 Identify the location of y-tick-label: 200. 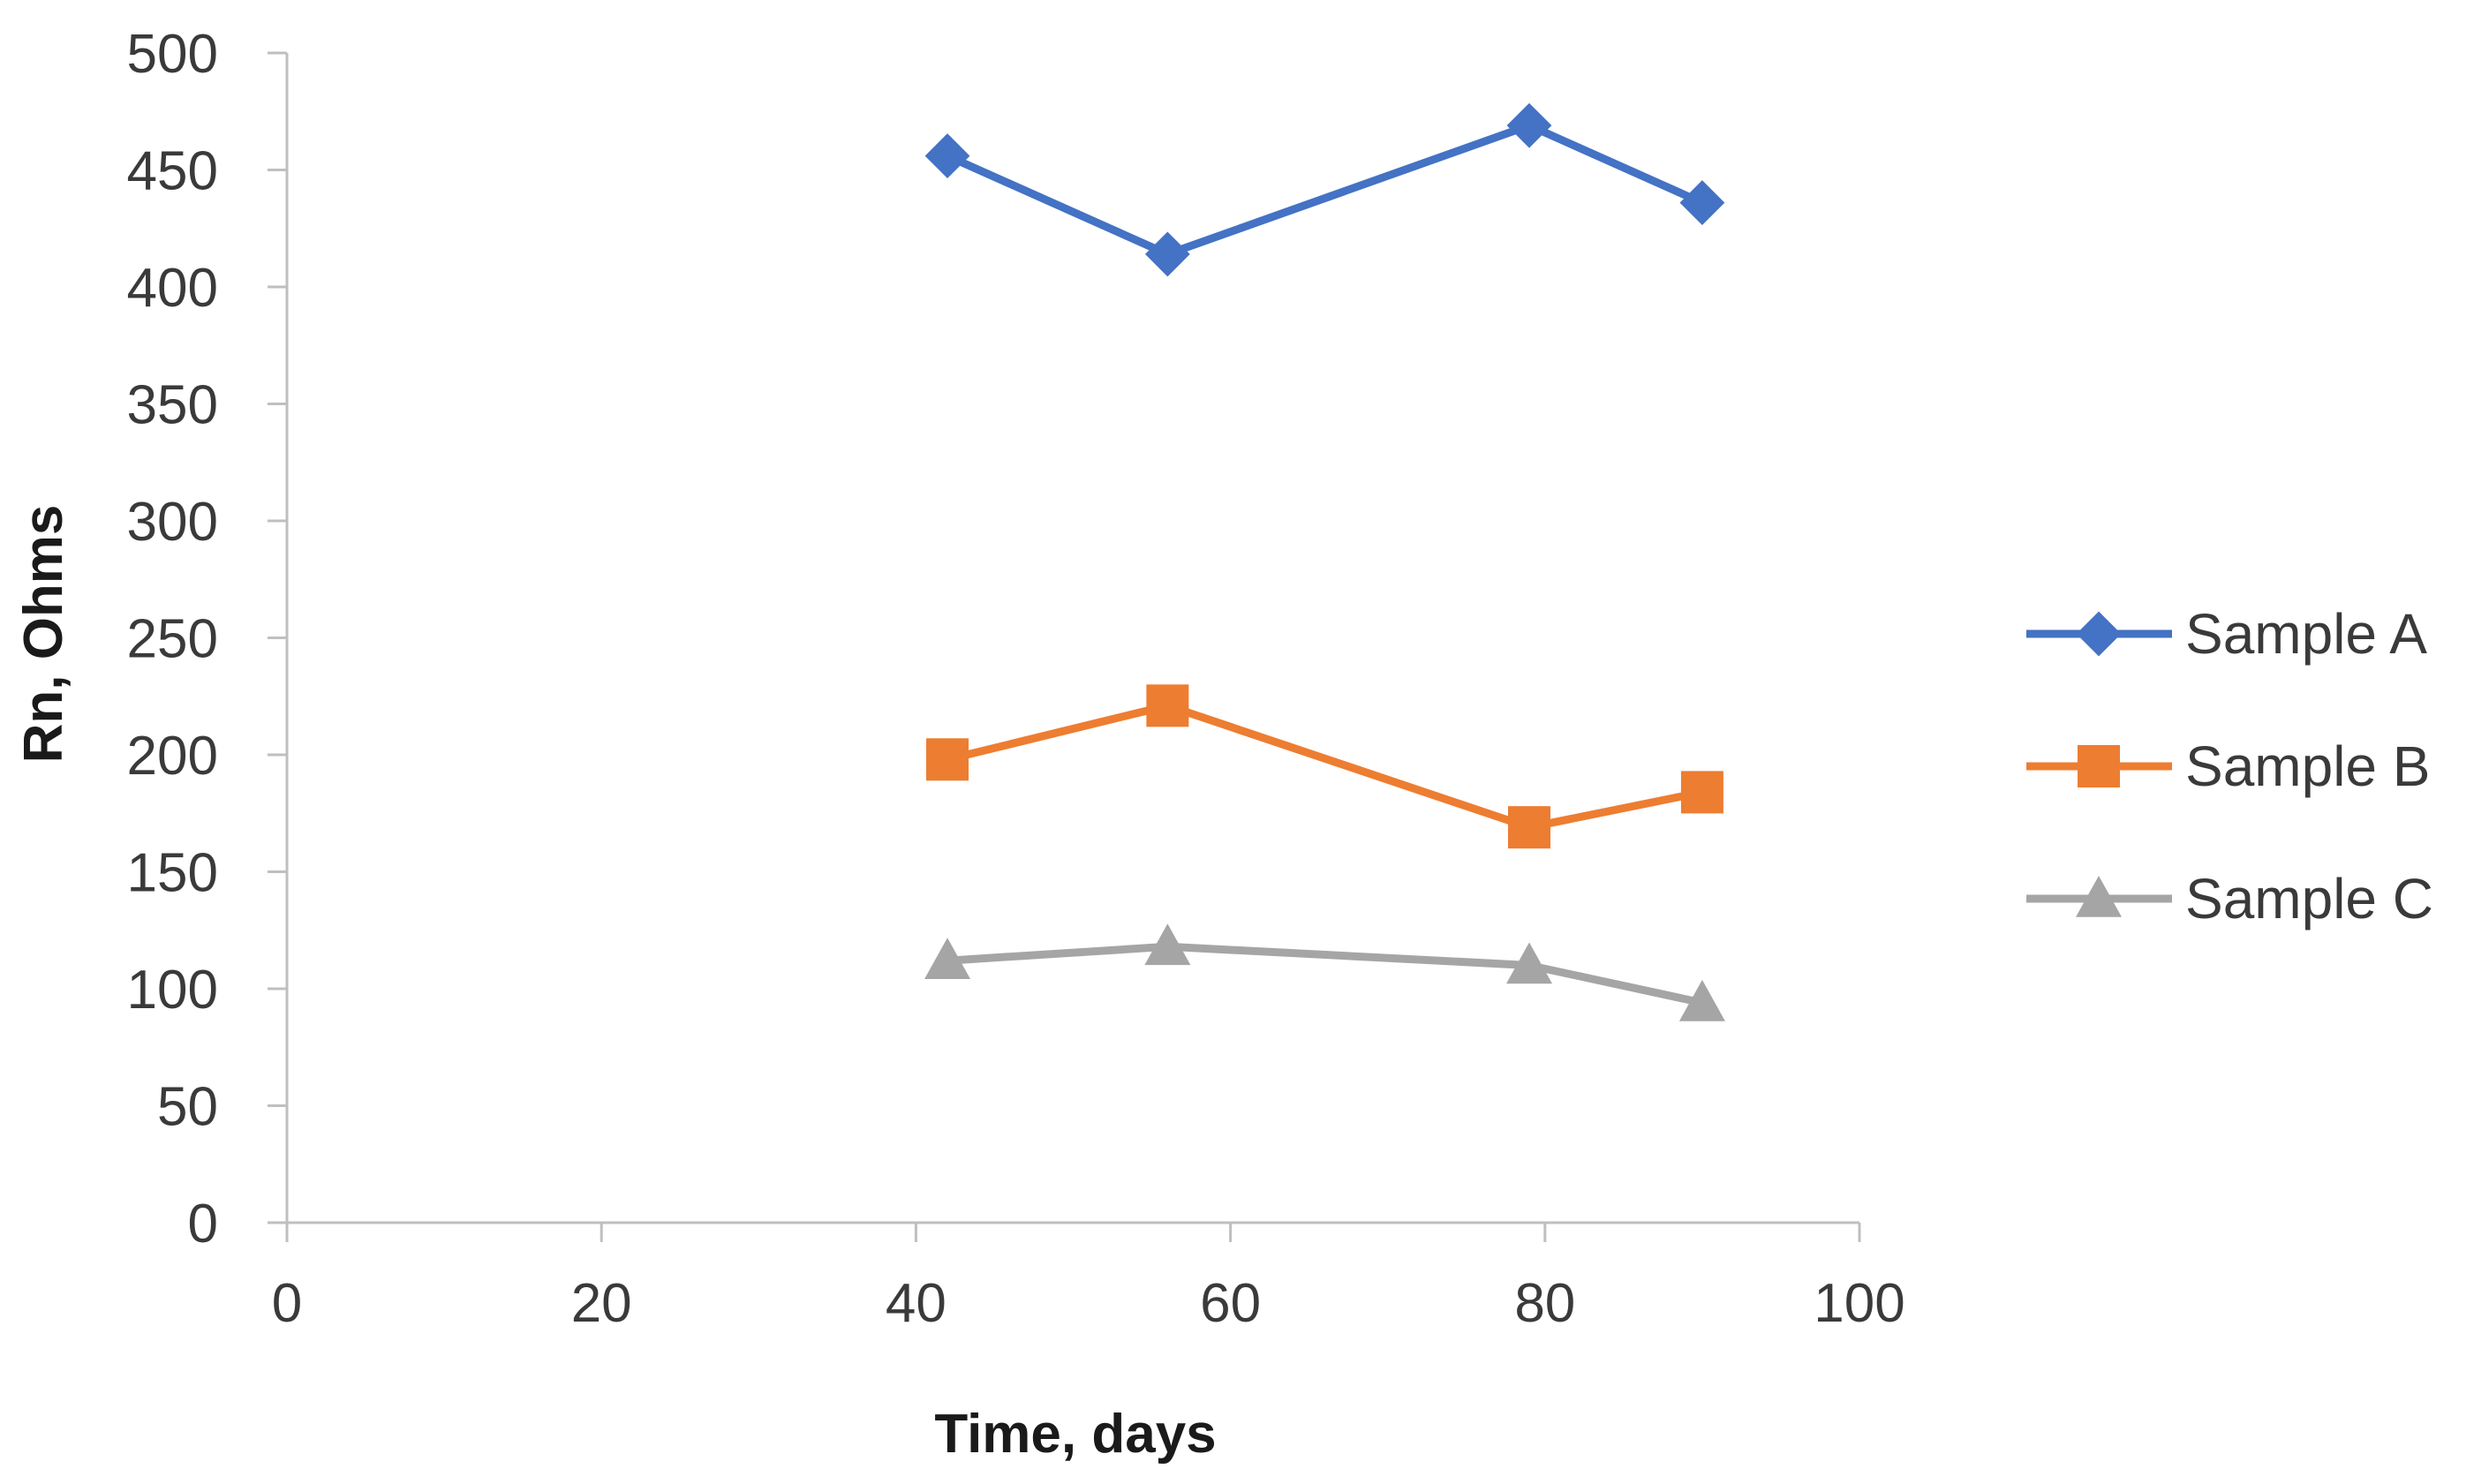
(172, 756).